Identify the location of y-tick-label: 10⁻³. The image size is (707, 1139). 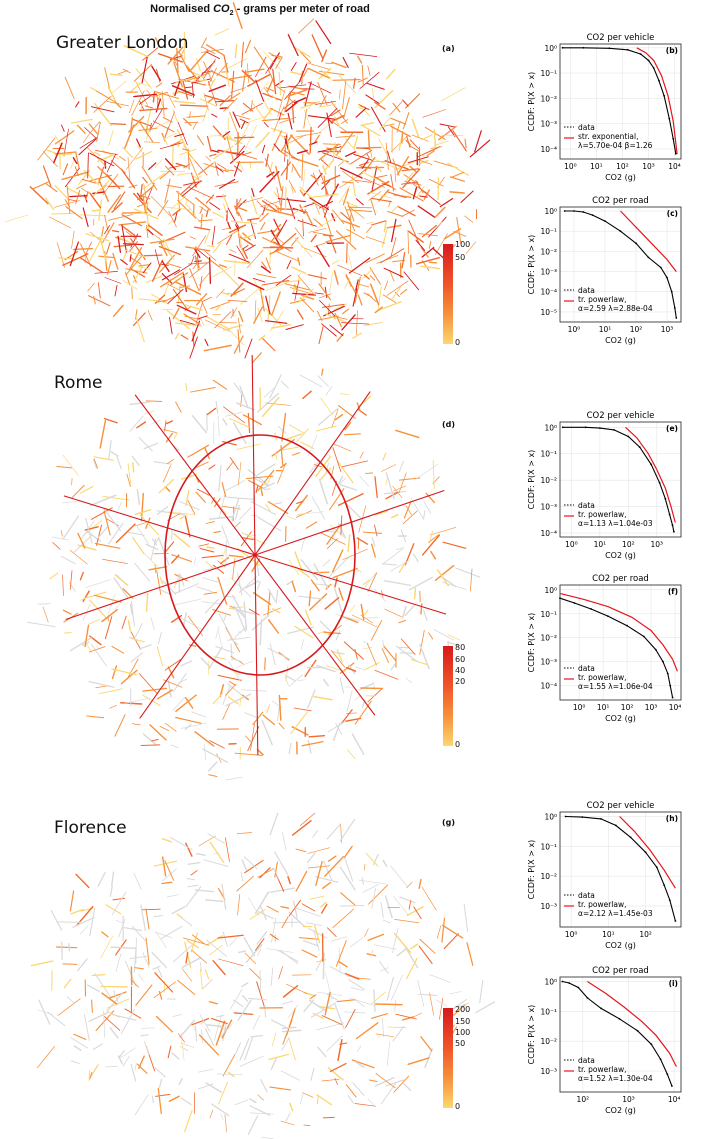
(548, 124).